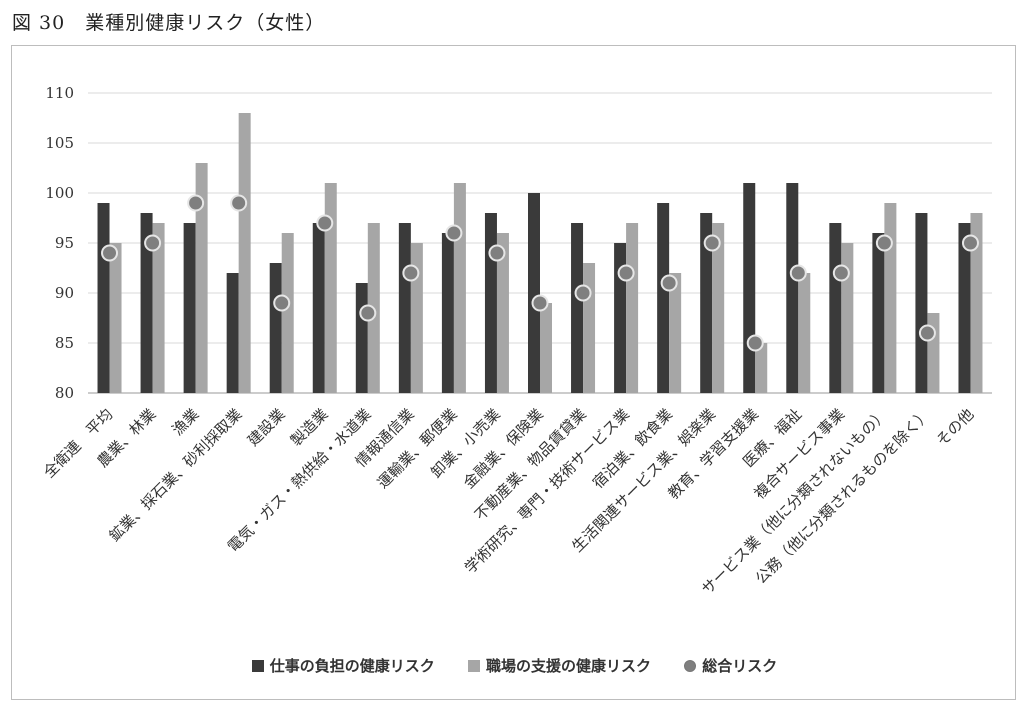 The width and height of the screenshot is (1029, 710). Describe the element at coordinates (955, 427) in the screenshot. I see `category-label: その他` at that location.